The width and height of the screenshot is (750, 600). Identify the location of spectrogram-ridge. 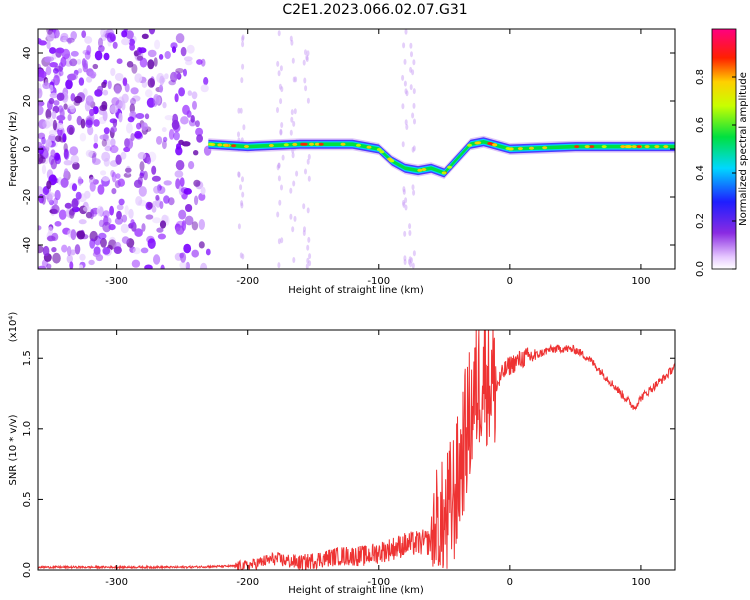
(441, 157).